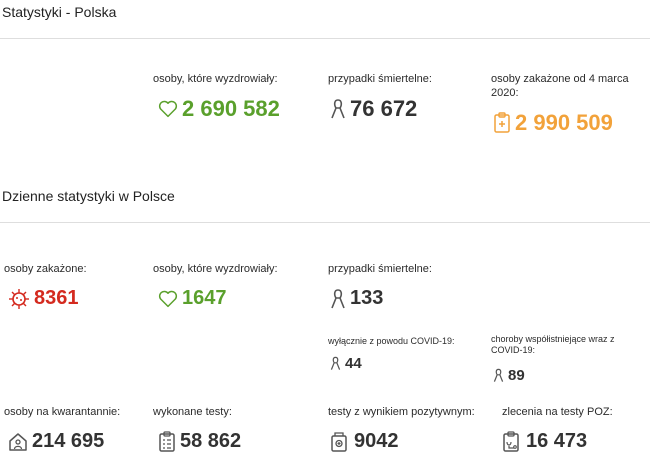 The height and width of the screenshot is (465, 650). I want to click on daily-recovered: 1647, so click(192, 298).